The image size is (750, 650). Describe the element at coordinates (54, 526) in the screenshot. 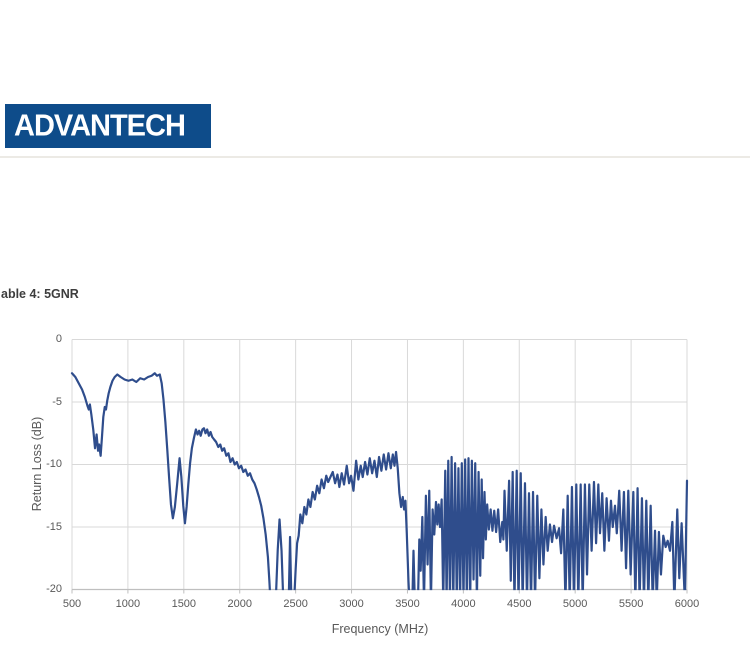

I see `y-tick-label: -15` at that location.